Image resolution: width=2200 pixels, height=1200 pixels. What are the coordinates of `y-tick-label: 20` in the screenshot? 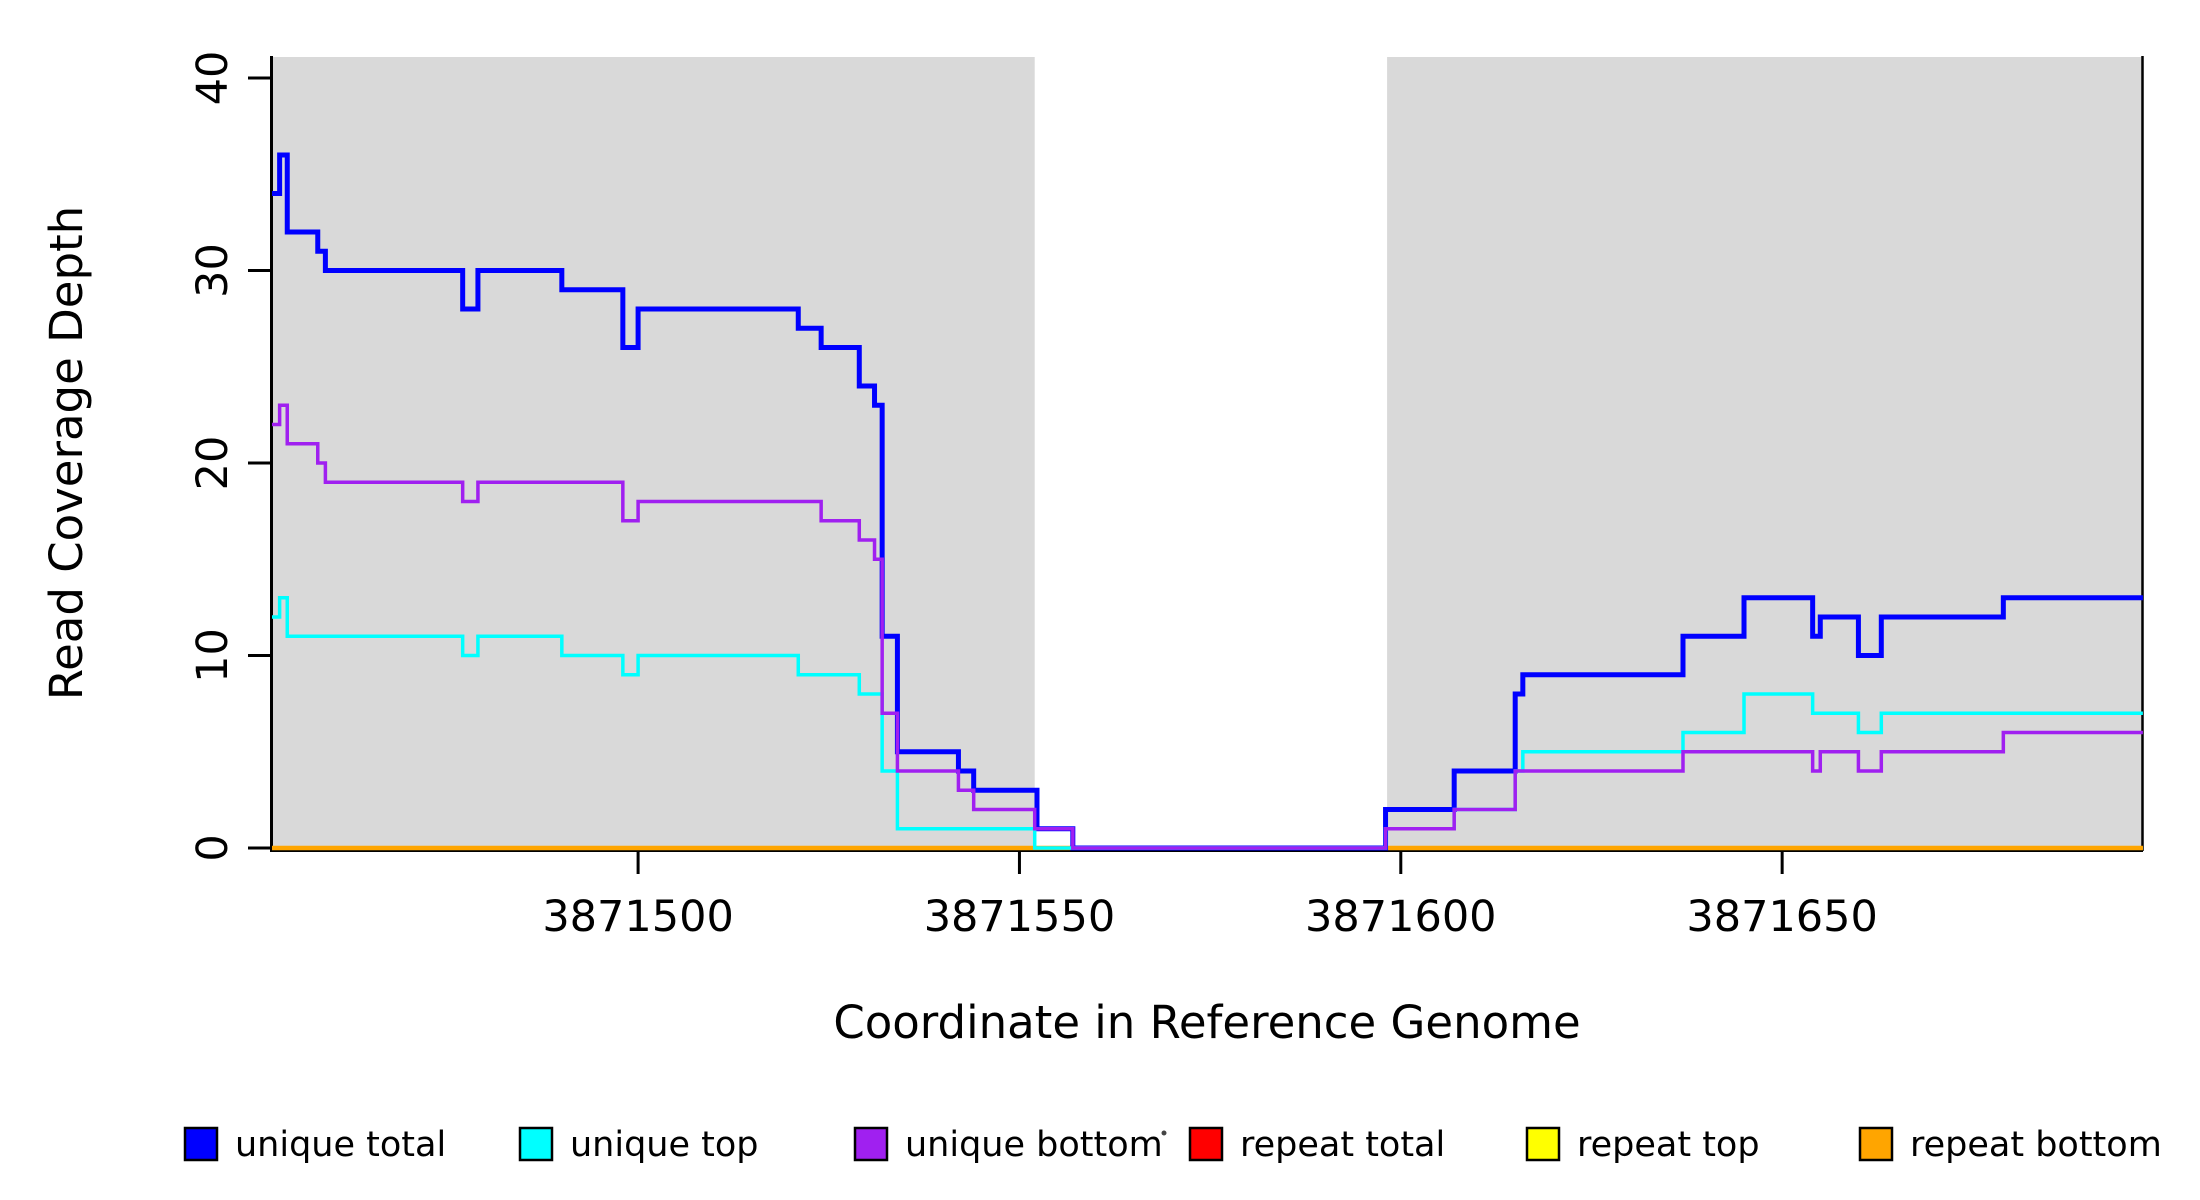 It's located at (213, 463).